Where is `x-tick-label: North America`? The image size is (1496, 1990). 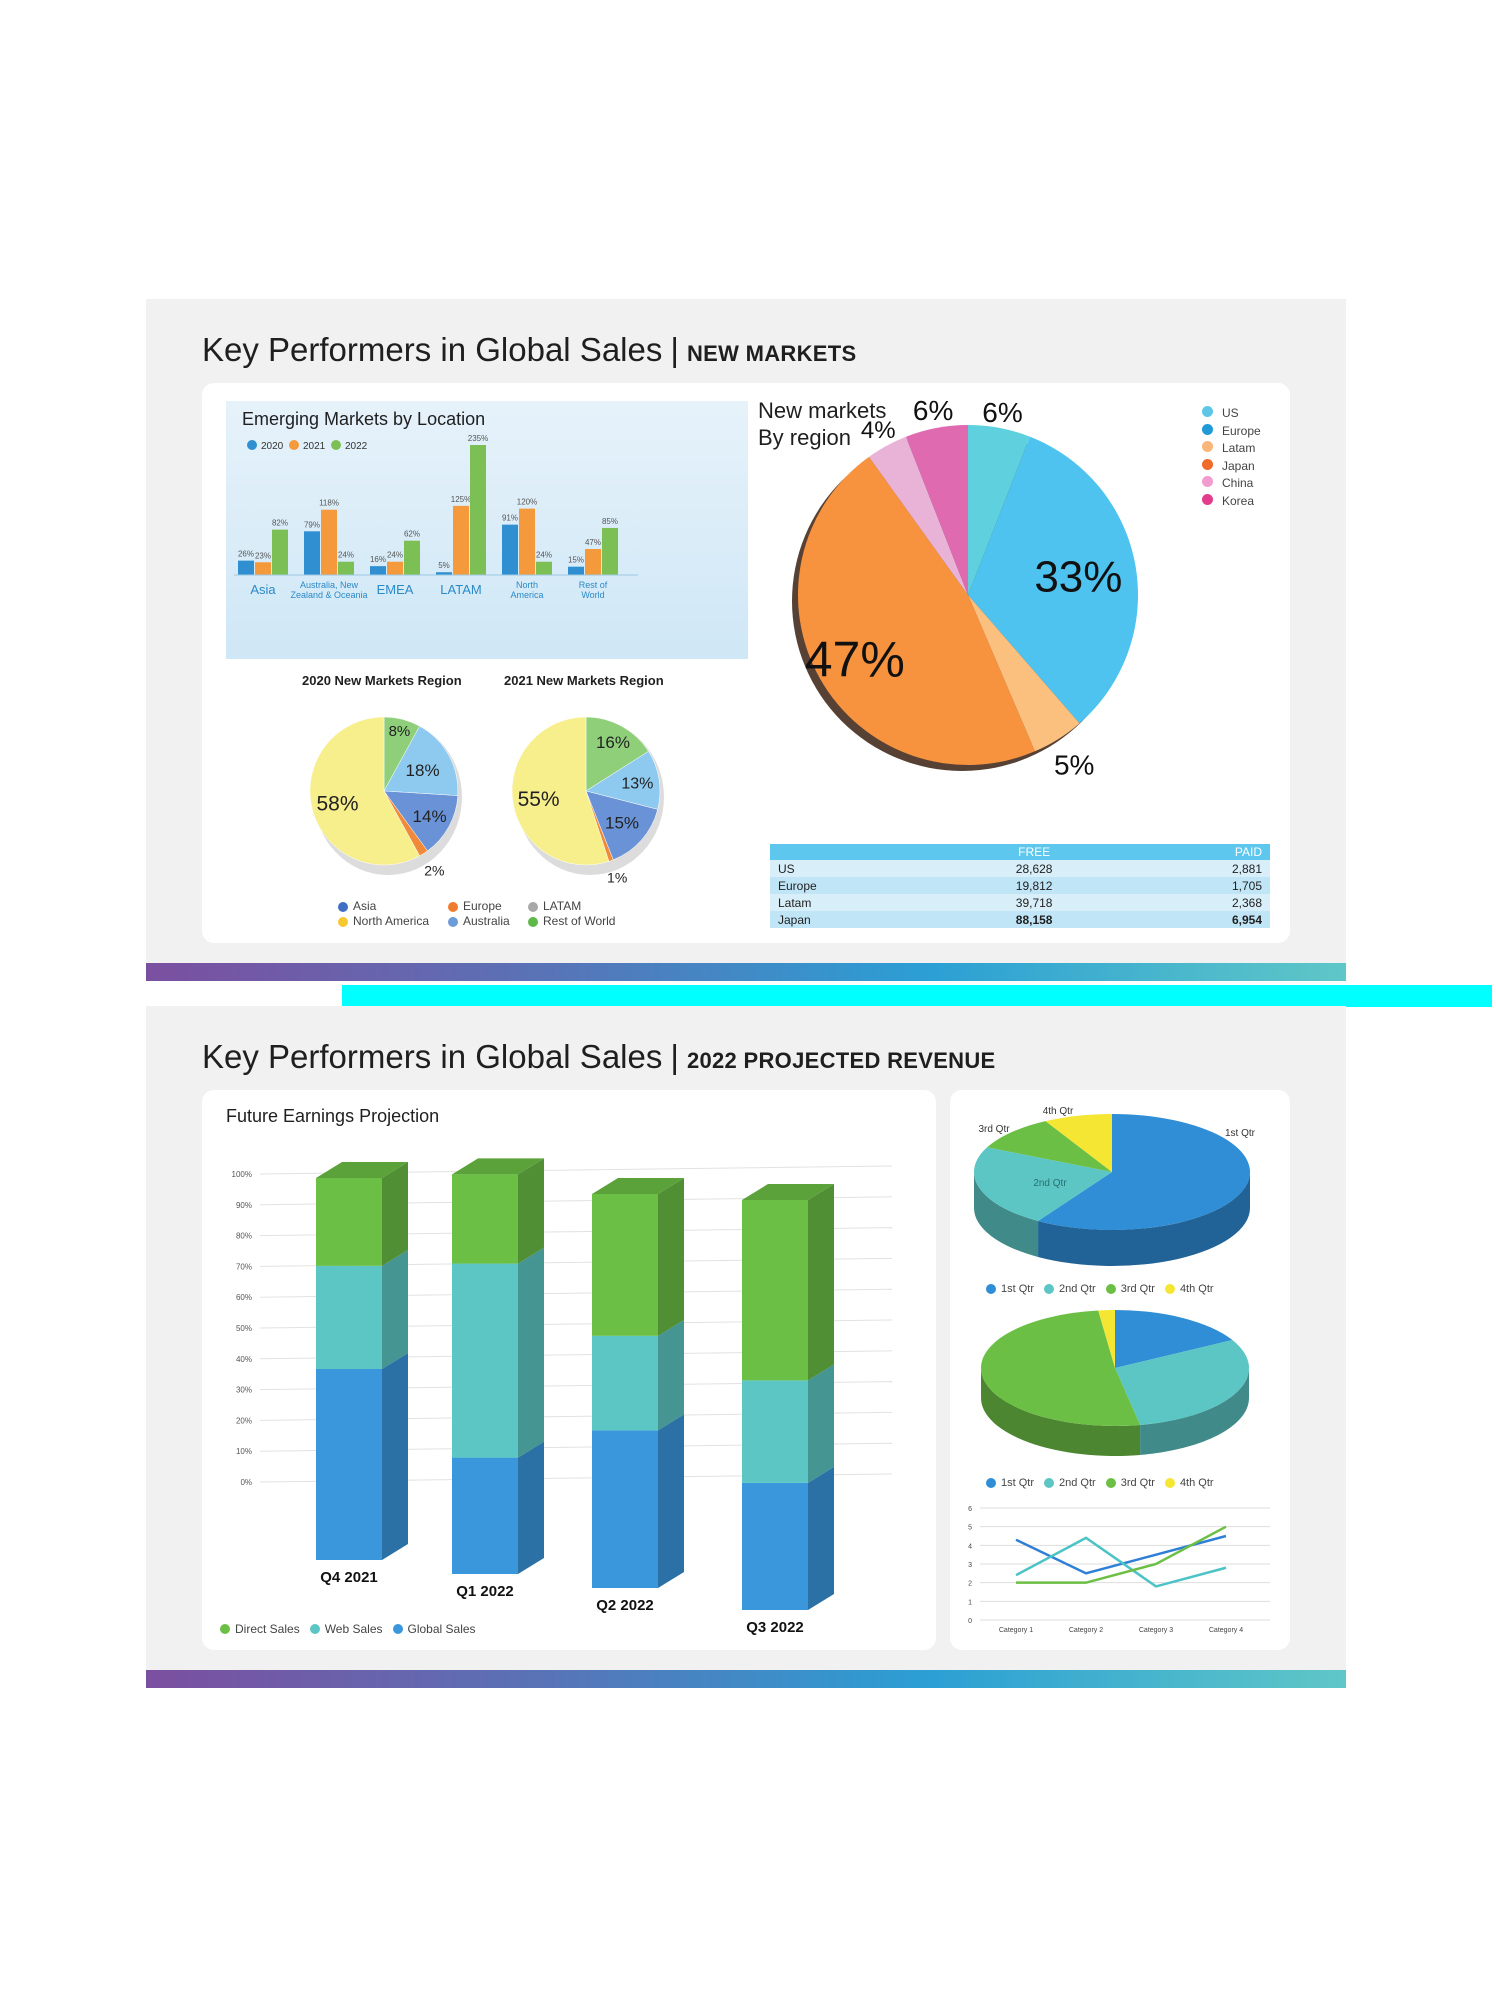
x-tick-label: North America is located at coordinates (526, 590).